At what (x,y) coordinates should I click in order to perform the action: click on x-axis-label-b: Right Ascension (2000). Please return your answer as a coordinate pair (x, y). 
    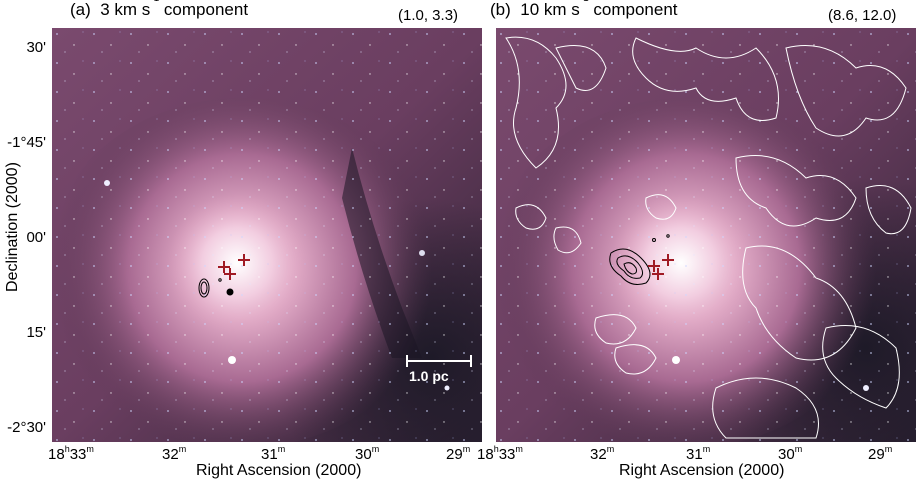
    Looking at the image, I should click on (702, 470).